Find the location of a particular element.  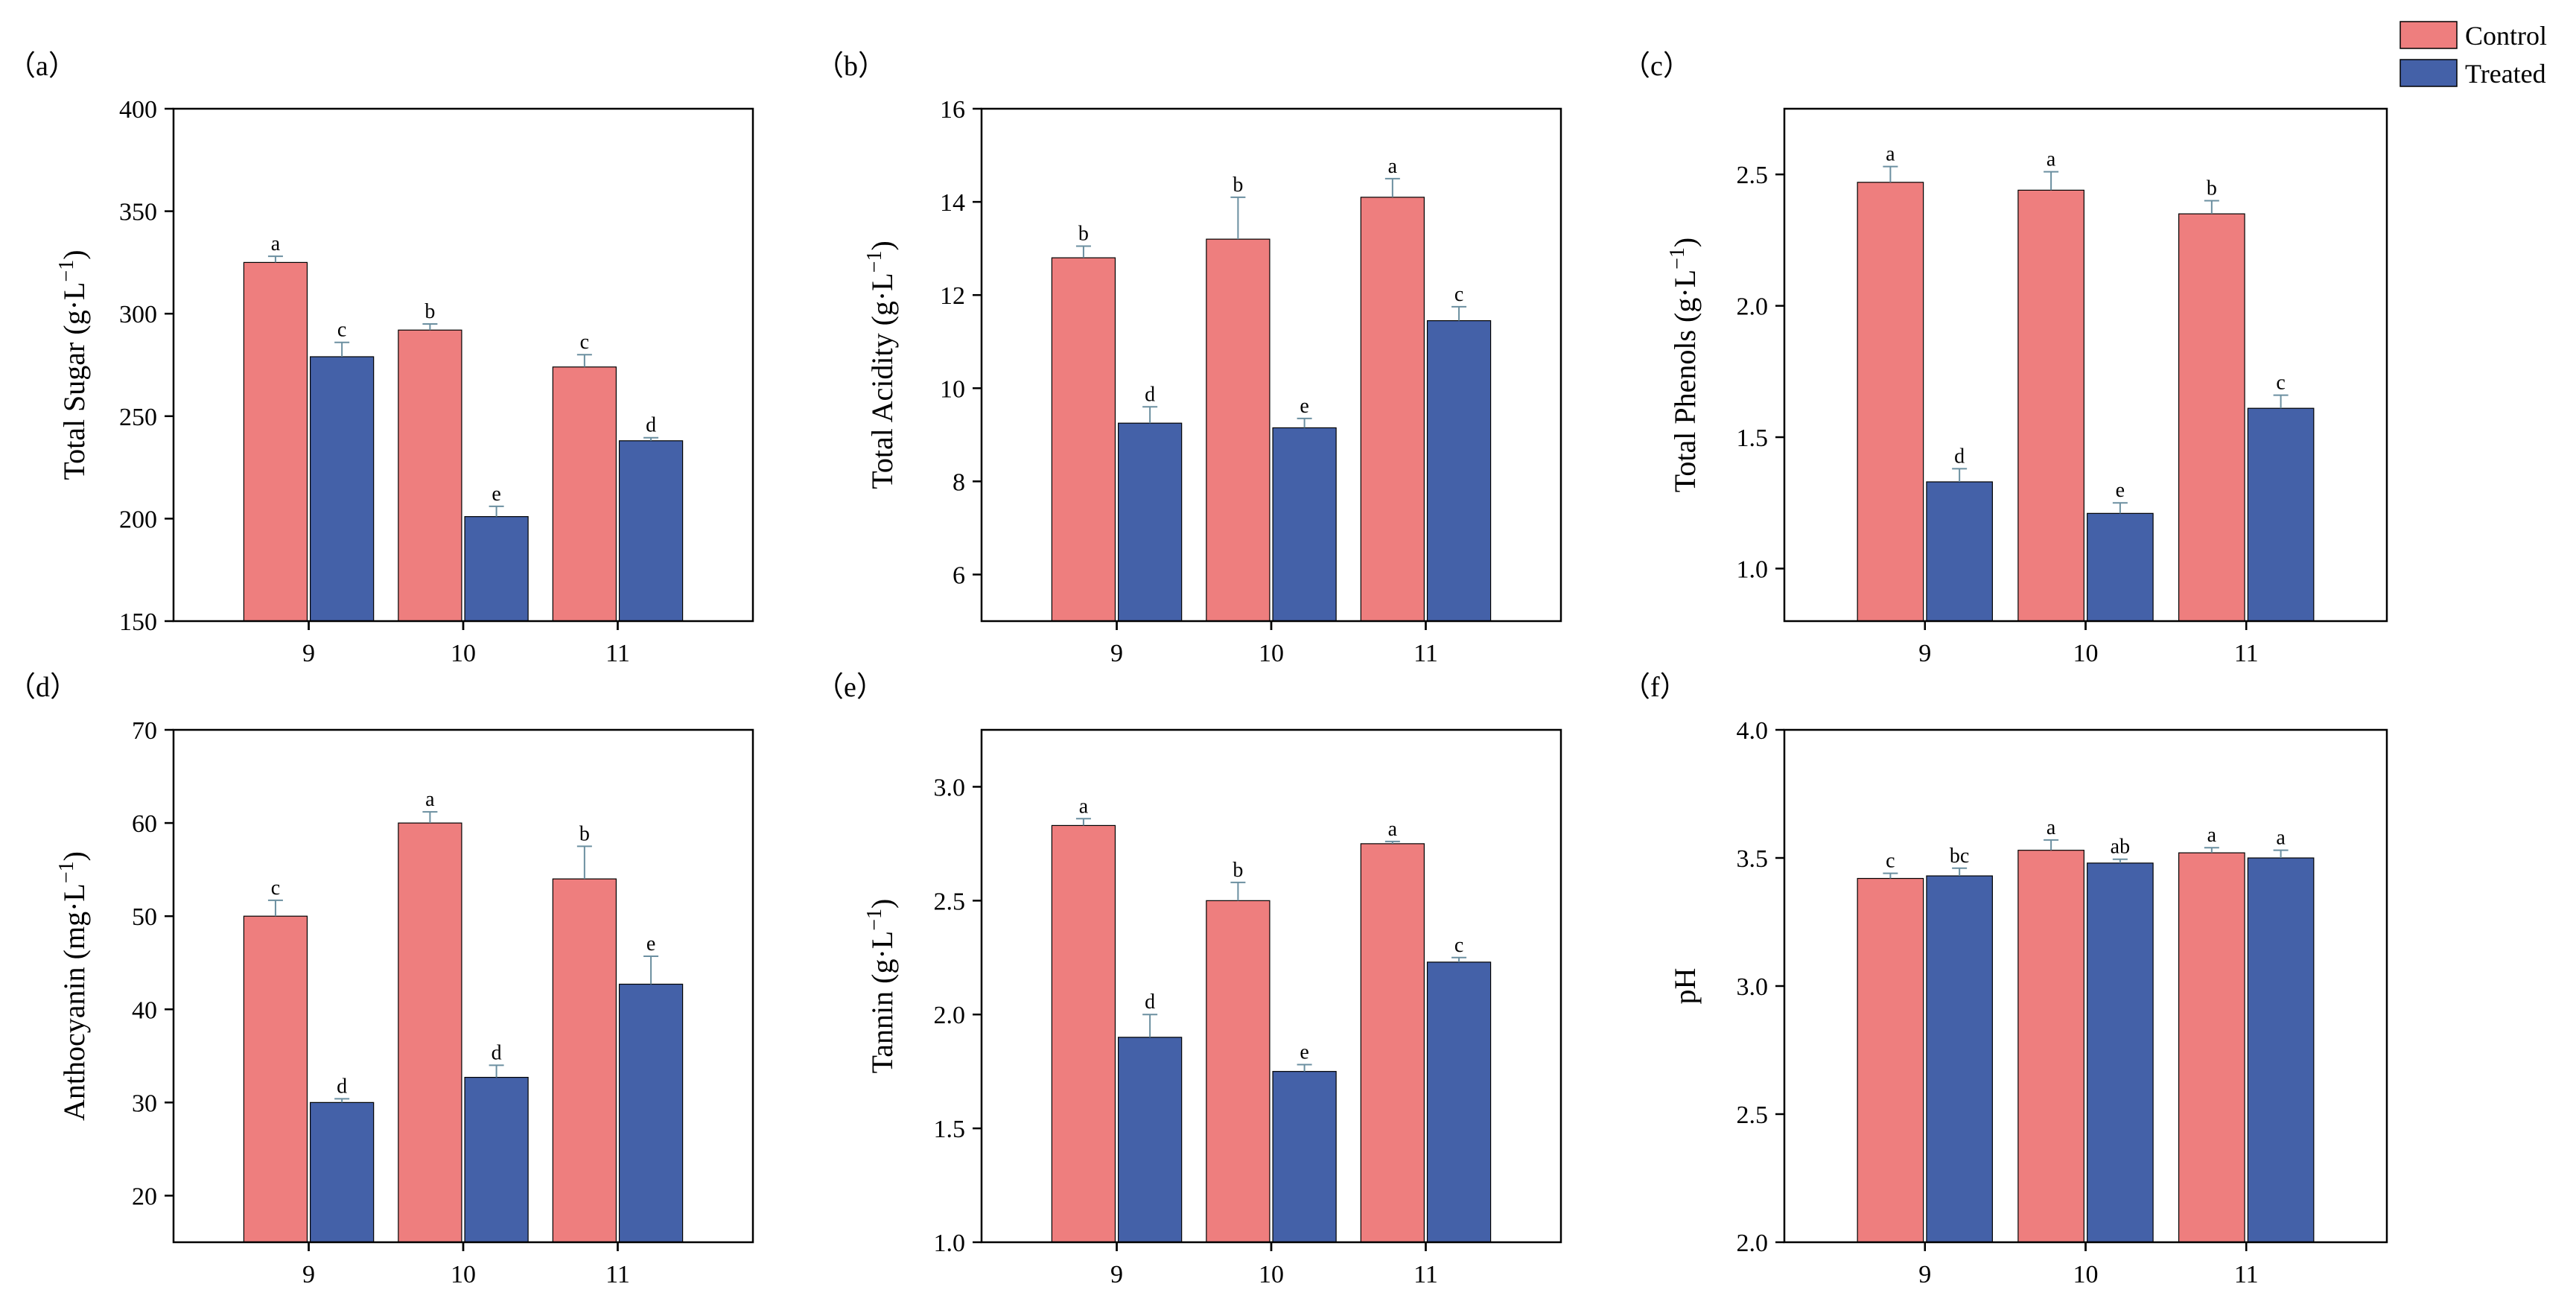

y-tick-label: 14 is located at coordinates (952, 203).